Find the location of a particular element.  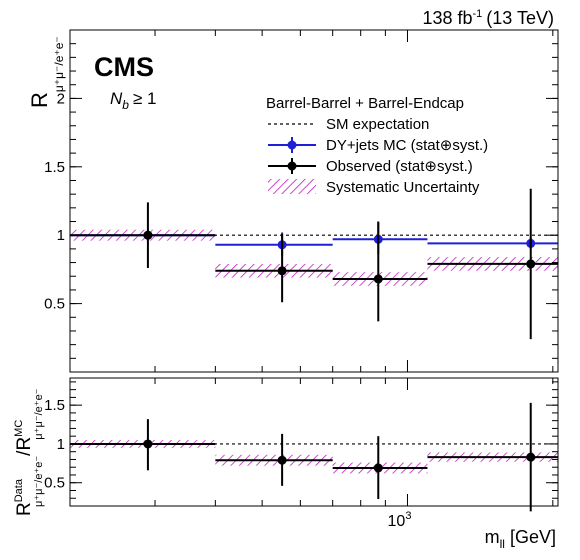

main-syst-band-layer is located at coordinates (314, 257).